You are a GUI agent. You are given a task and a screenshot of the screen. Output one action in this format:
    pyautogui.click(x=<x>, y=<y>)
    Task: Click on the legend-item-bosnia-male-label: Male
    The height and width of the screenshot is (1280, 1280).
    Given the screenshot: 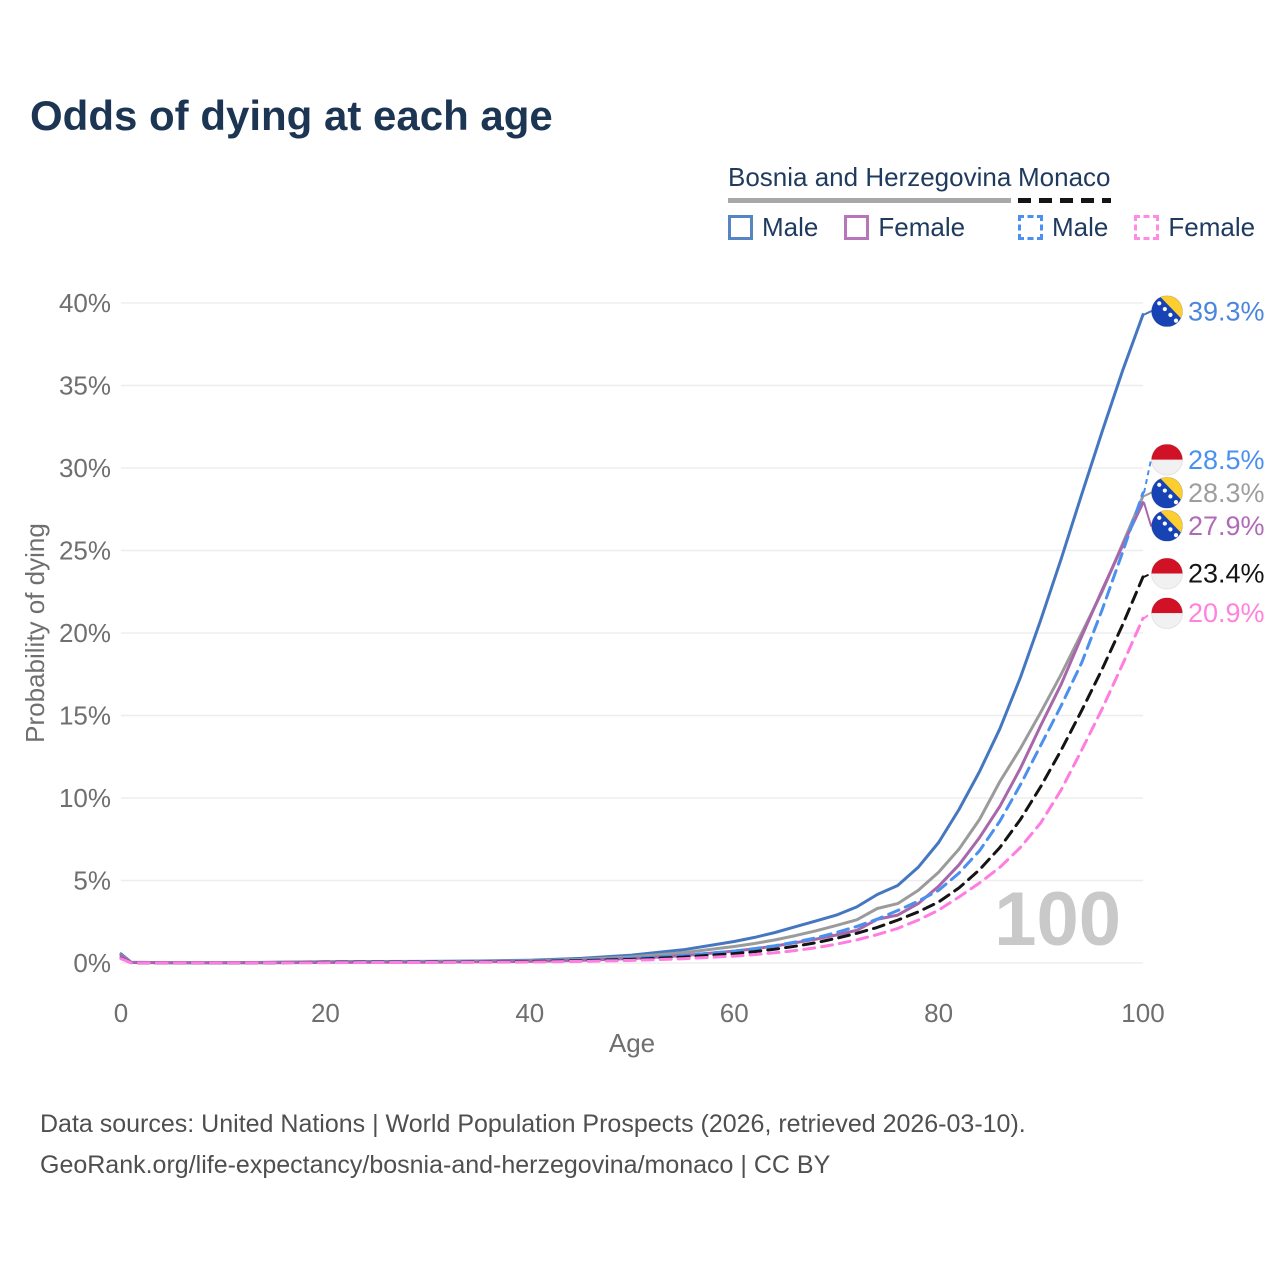 What is the action you would take?
    pyautogui.click(x=790, y=227)
    